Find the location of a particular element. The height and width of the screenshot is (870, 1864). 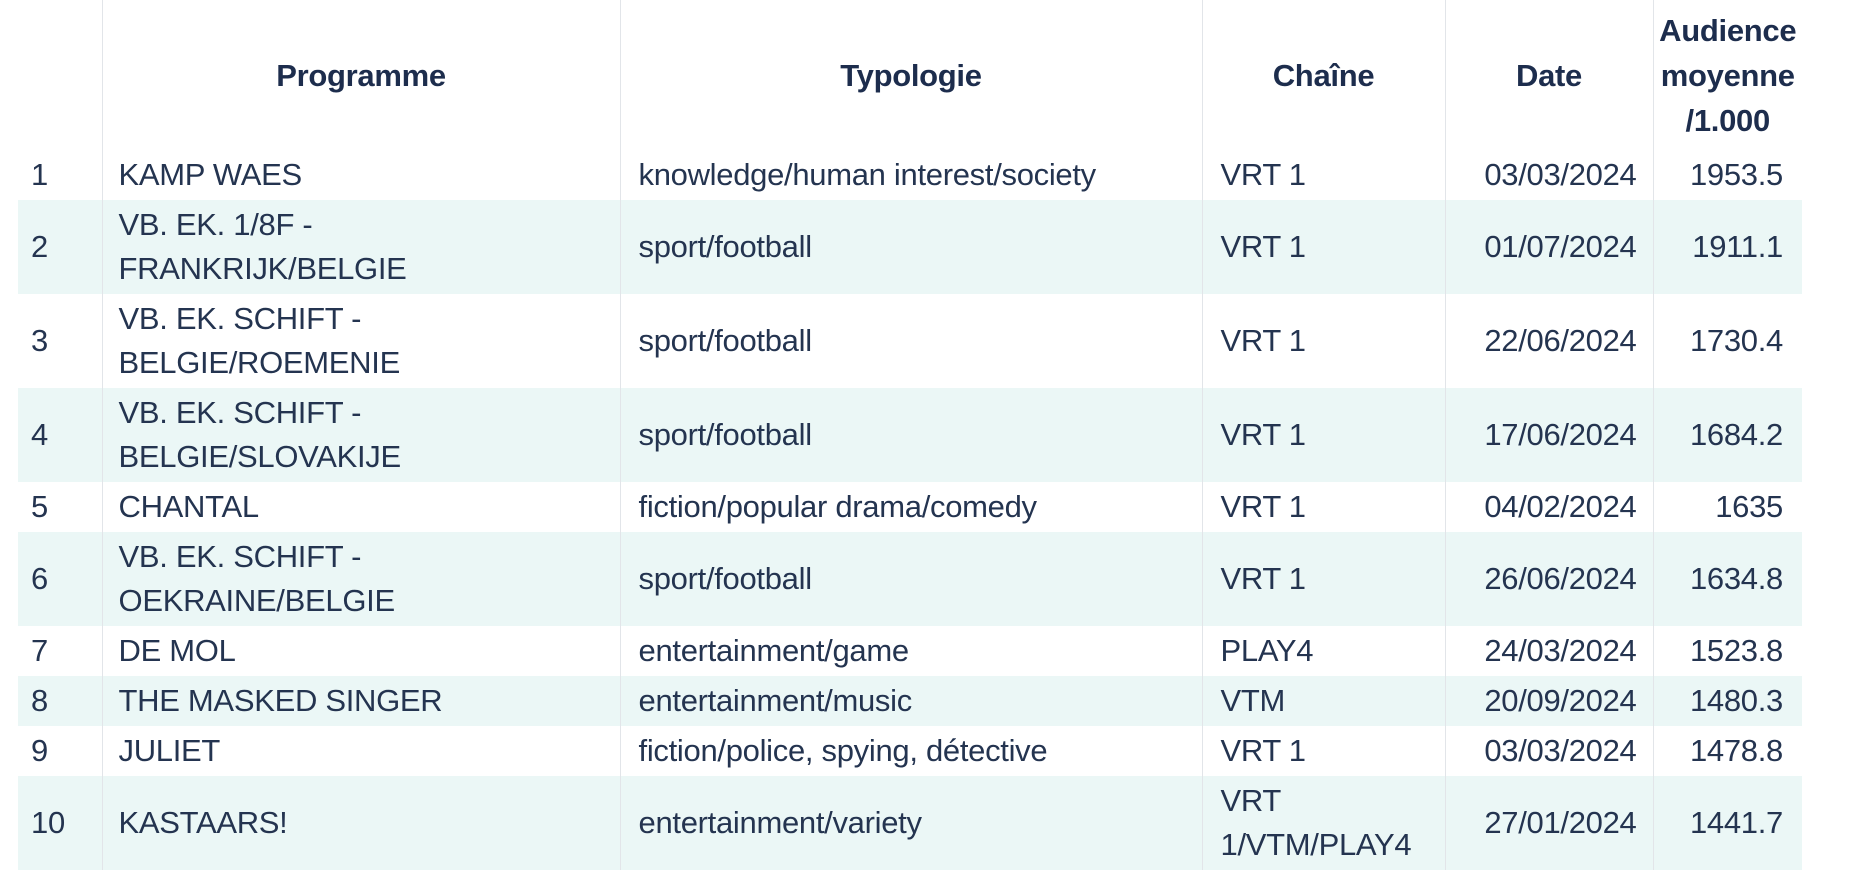

cell-programme: VB. EK. SCHIFT - BELGIE/SLOVAKIJE is located at coordinates (360, 435).